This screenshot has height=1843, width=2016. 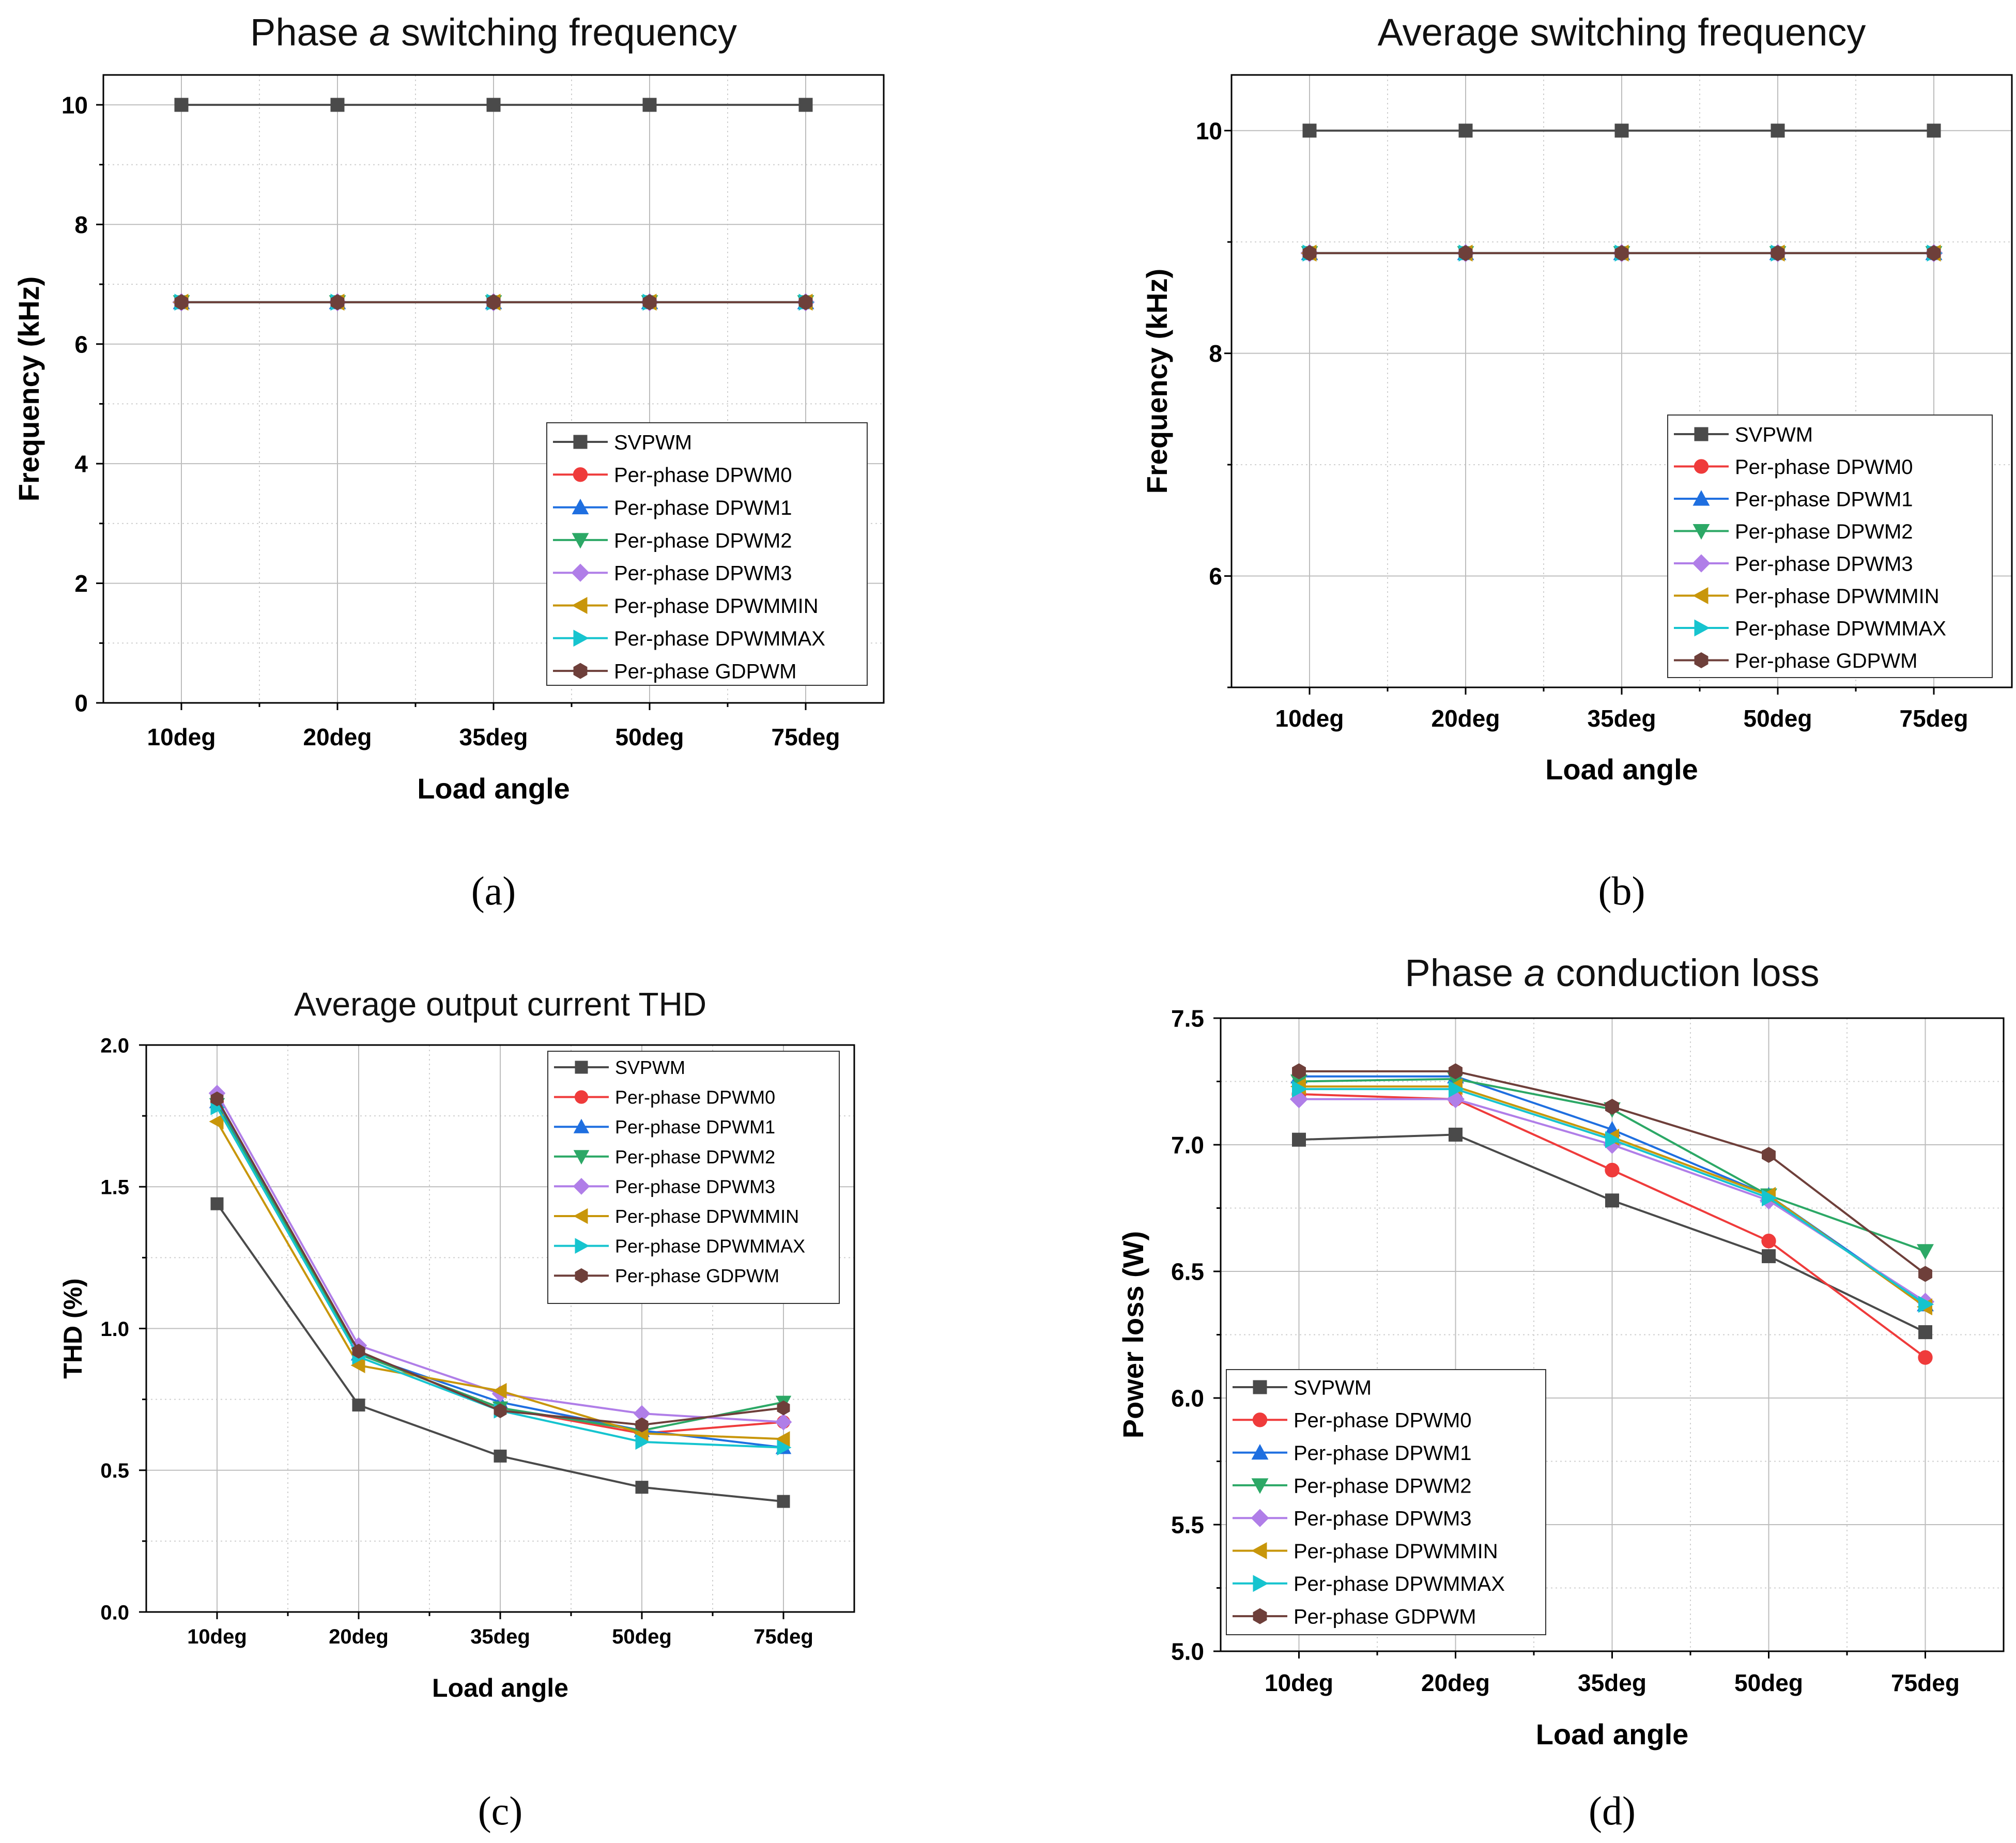 I want to click on y-tick-label: 0.0, so click(x=114, y=1612).